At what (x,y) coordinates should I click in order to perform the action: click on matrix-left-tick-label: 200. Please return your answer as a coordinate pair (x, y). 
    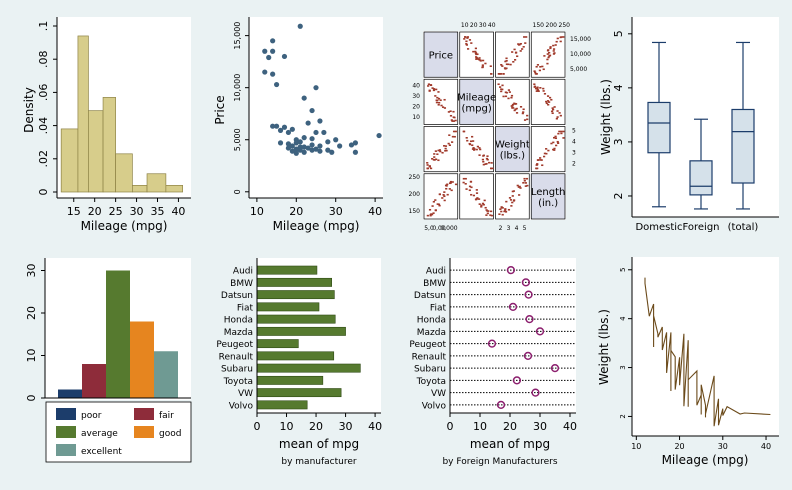
    Looking at the image, I should click on (415, 194).